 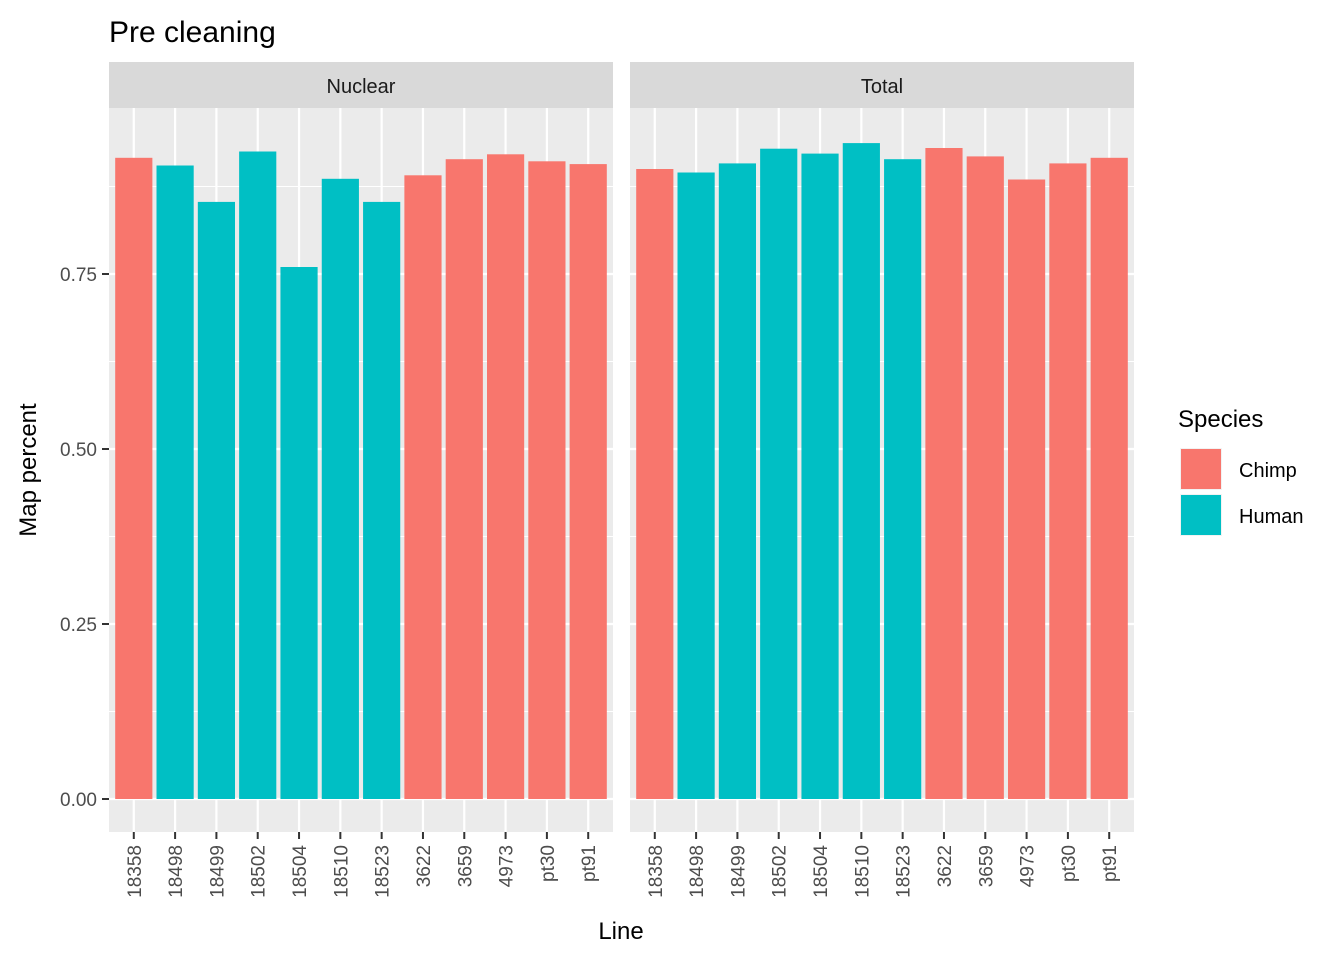 What do you see at coordinates (1201, 515) in the screenshot?
I see `legend-swatch-human` at bounding box center [1201, 515].